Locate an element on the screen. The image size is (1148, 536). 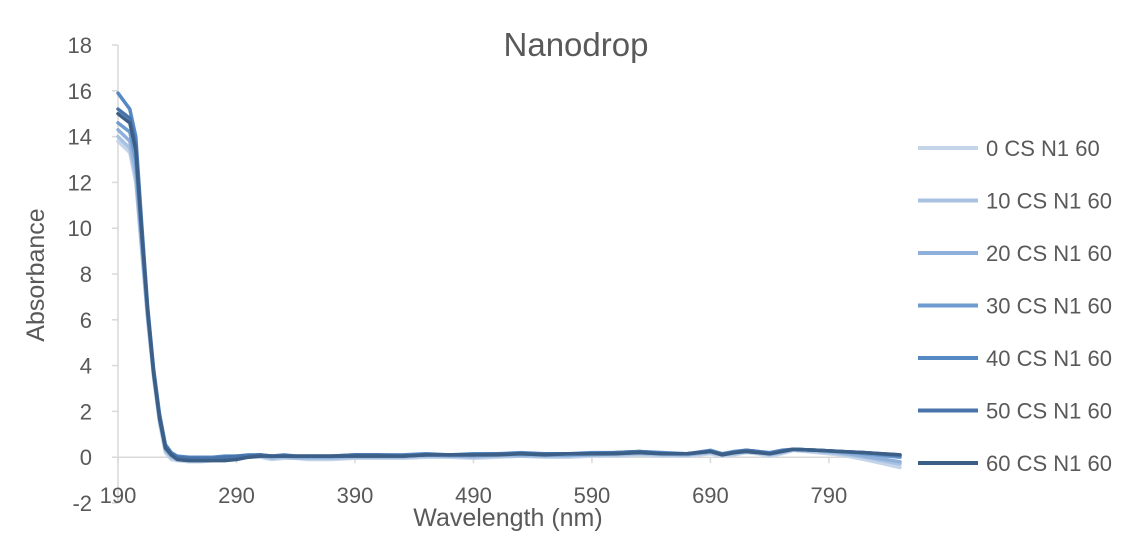
y-tick-label: -2 is located at coordinates (82, 503).